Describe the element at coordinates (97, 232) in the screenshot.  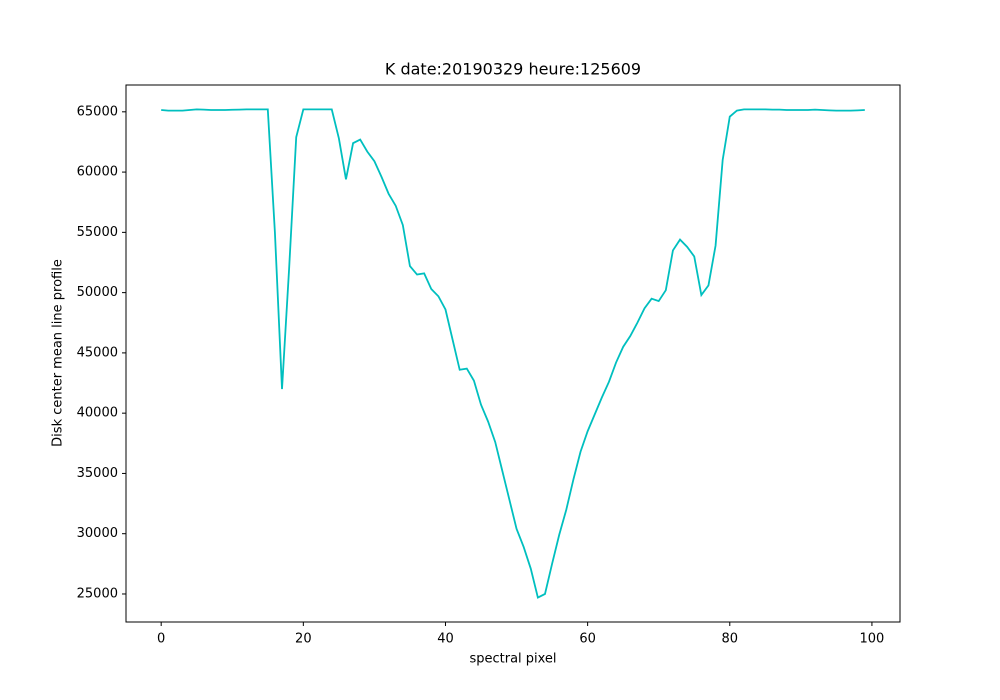
I see `y-tick-label: 55000` at that location.